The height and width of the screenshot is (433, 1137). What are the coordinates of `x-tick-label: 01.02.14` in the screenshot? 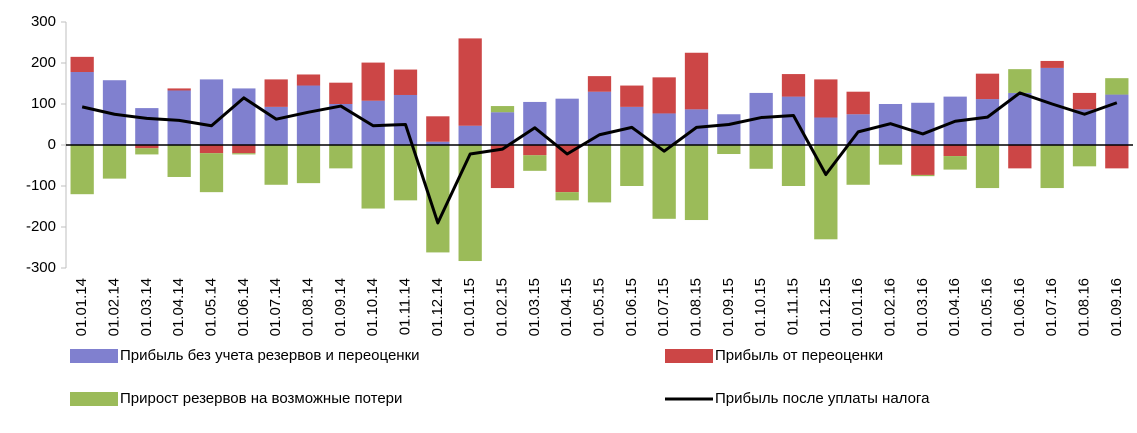 It's located at (113, 307).